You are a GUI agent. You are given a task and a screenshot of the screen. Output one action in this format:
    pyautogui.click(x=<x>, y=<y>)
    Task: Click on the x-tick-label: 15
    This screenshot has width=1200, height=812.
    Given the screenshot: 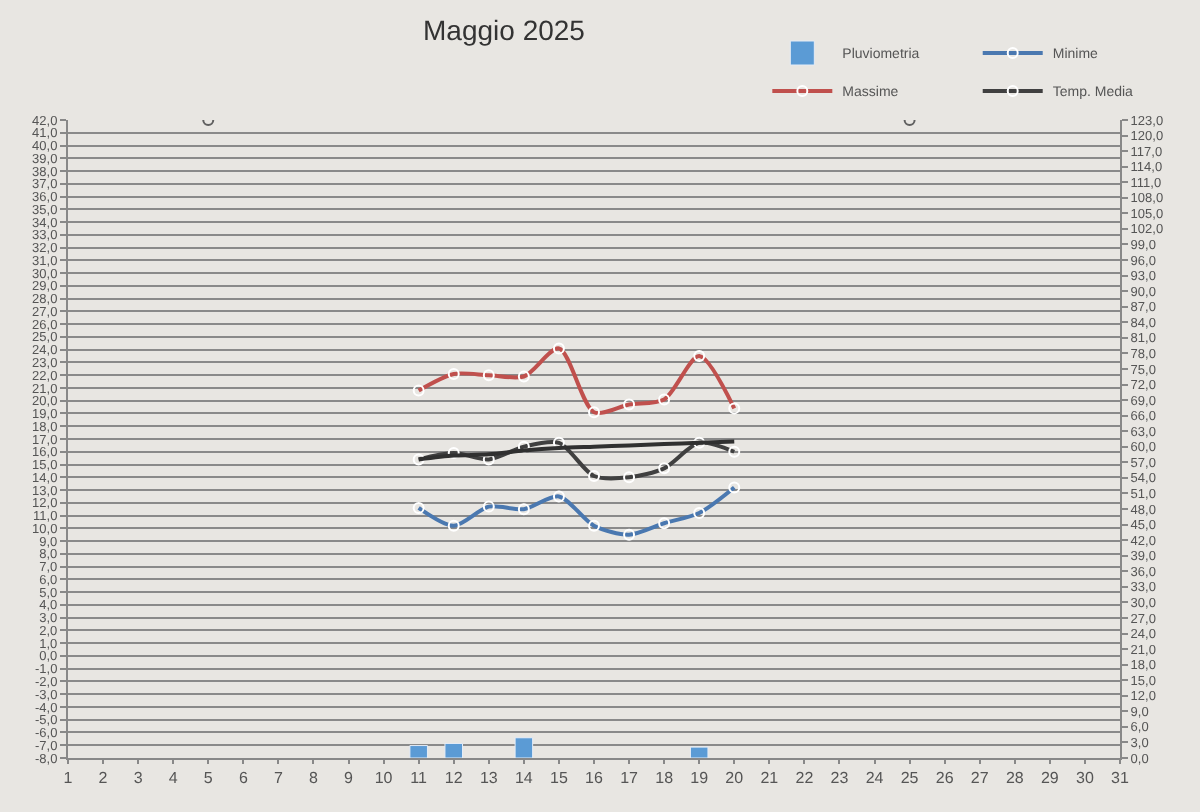 What is the action you would take?
    pyautogui.click(x=559, y=778)
    